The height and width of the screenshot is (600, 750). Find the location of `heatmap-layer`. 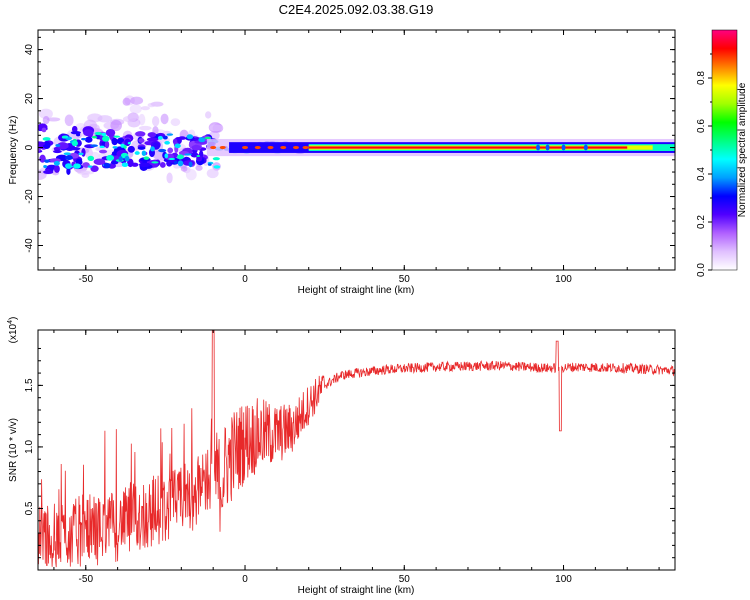

heatmap-layer is located at coordinates (356, 139).